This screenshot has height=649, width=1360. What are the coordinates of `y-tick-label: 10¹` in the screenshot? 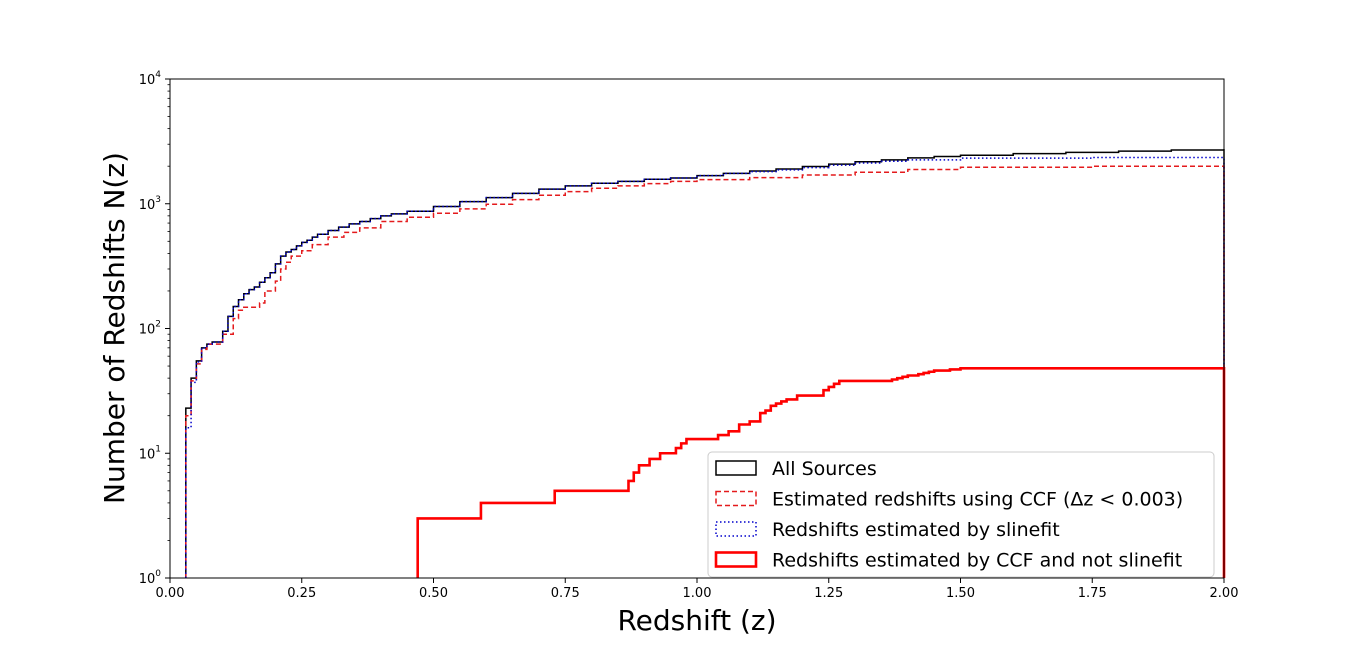 It's located at (150, 453).